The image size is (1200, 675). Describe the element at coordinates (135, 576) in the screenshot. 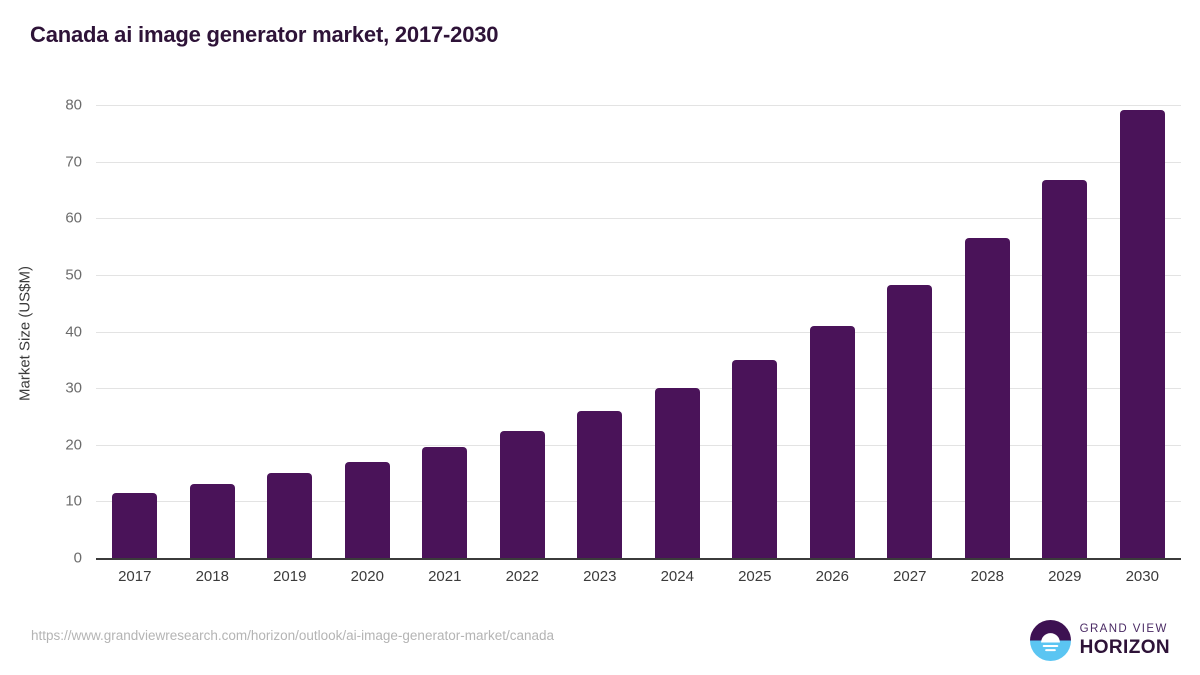

I see `x-tick-label: 2017` at that location.